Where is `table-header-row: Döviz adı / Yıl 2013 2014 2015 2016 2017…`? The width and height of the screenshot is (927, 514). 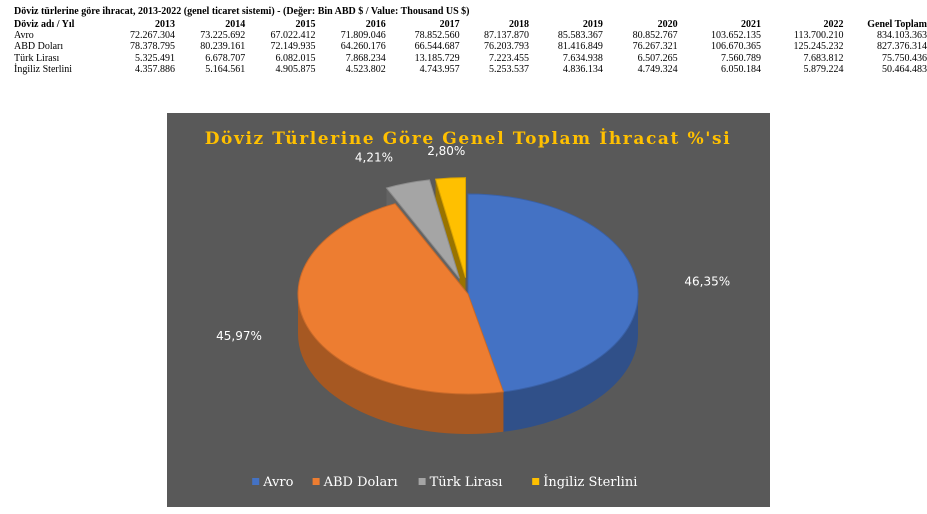
table-header-row: Döviz adı / Yıl 2013 2014 2015 2016 2017… is located at coordinates (470, 24).